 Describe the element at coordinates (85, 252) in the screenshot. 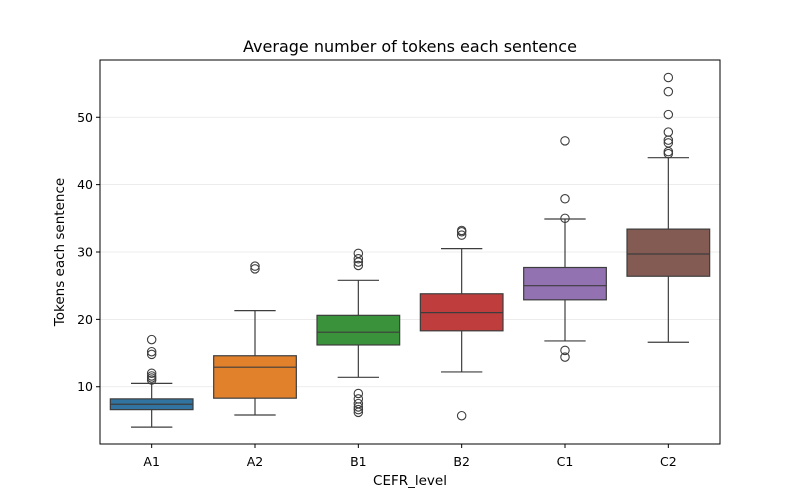

I see `y-tick-label: 30` at that location.